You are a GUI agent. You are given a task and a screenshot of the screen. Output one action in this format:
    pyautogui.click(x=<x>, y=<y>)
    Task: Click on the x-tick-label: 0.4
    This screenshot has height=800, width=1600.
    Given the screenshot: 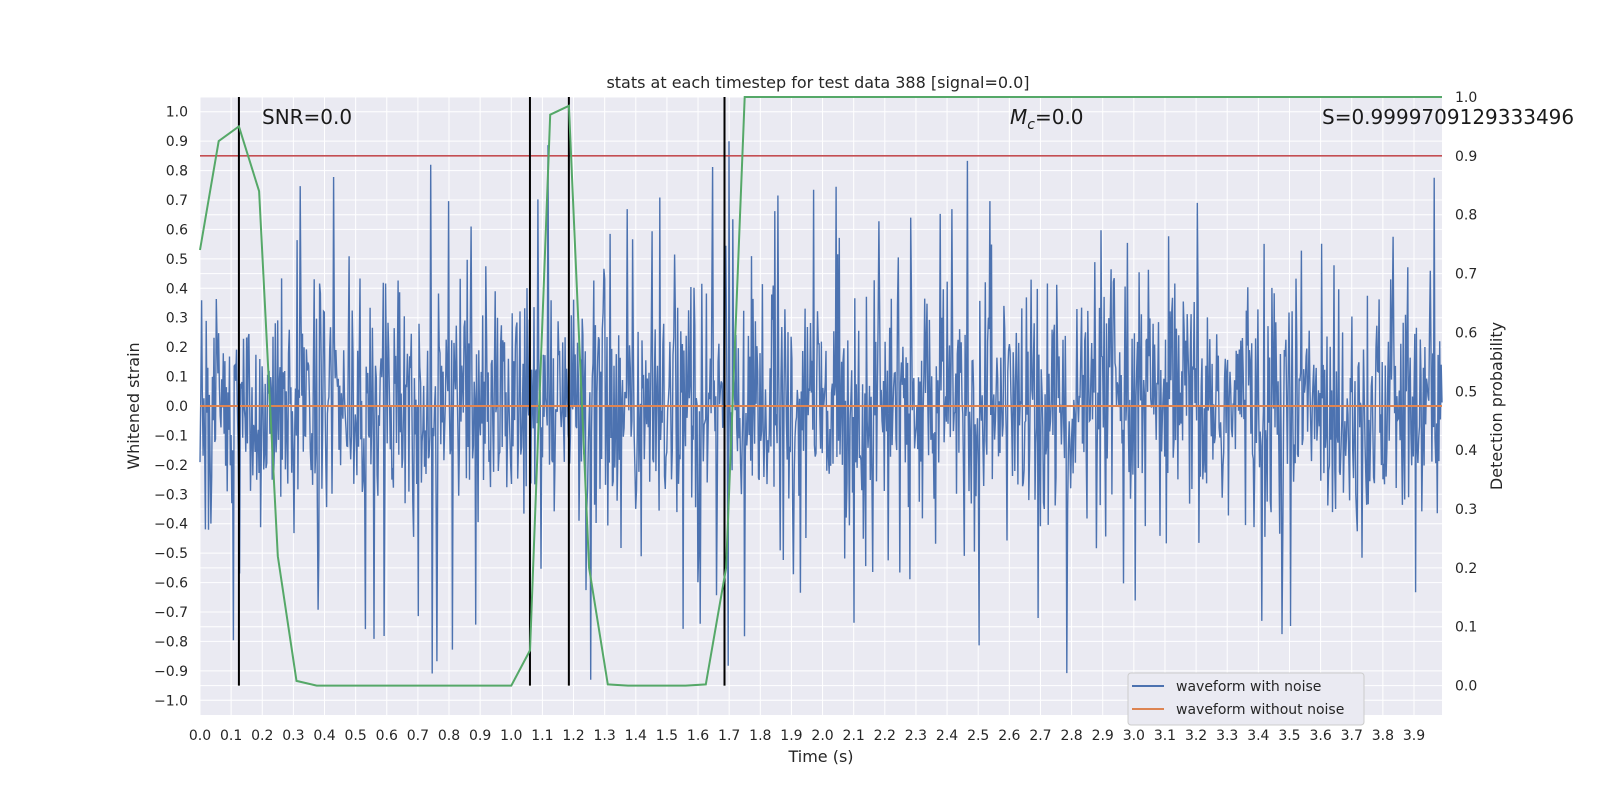 What is the action you would take?
    pyautogui.click(x=324, y=736)
    